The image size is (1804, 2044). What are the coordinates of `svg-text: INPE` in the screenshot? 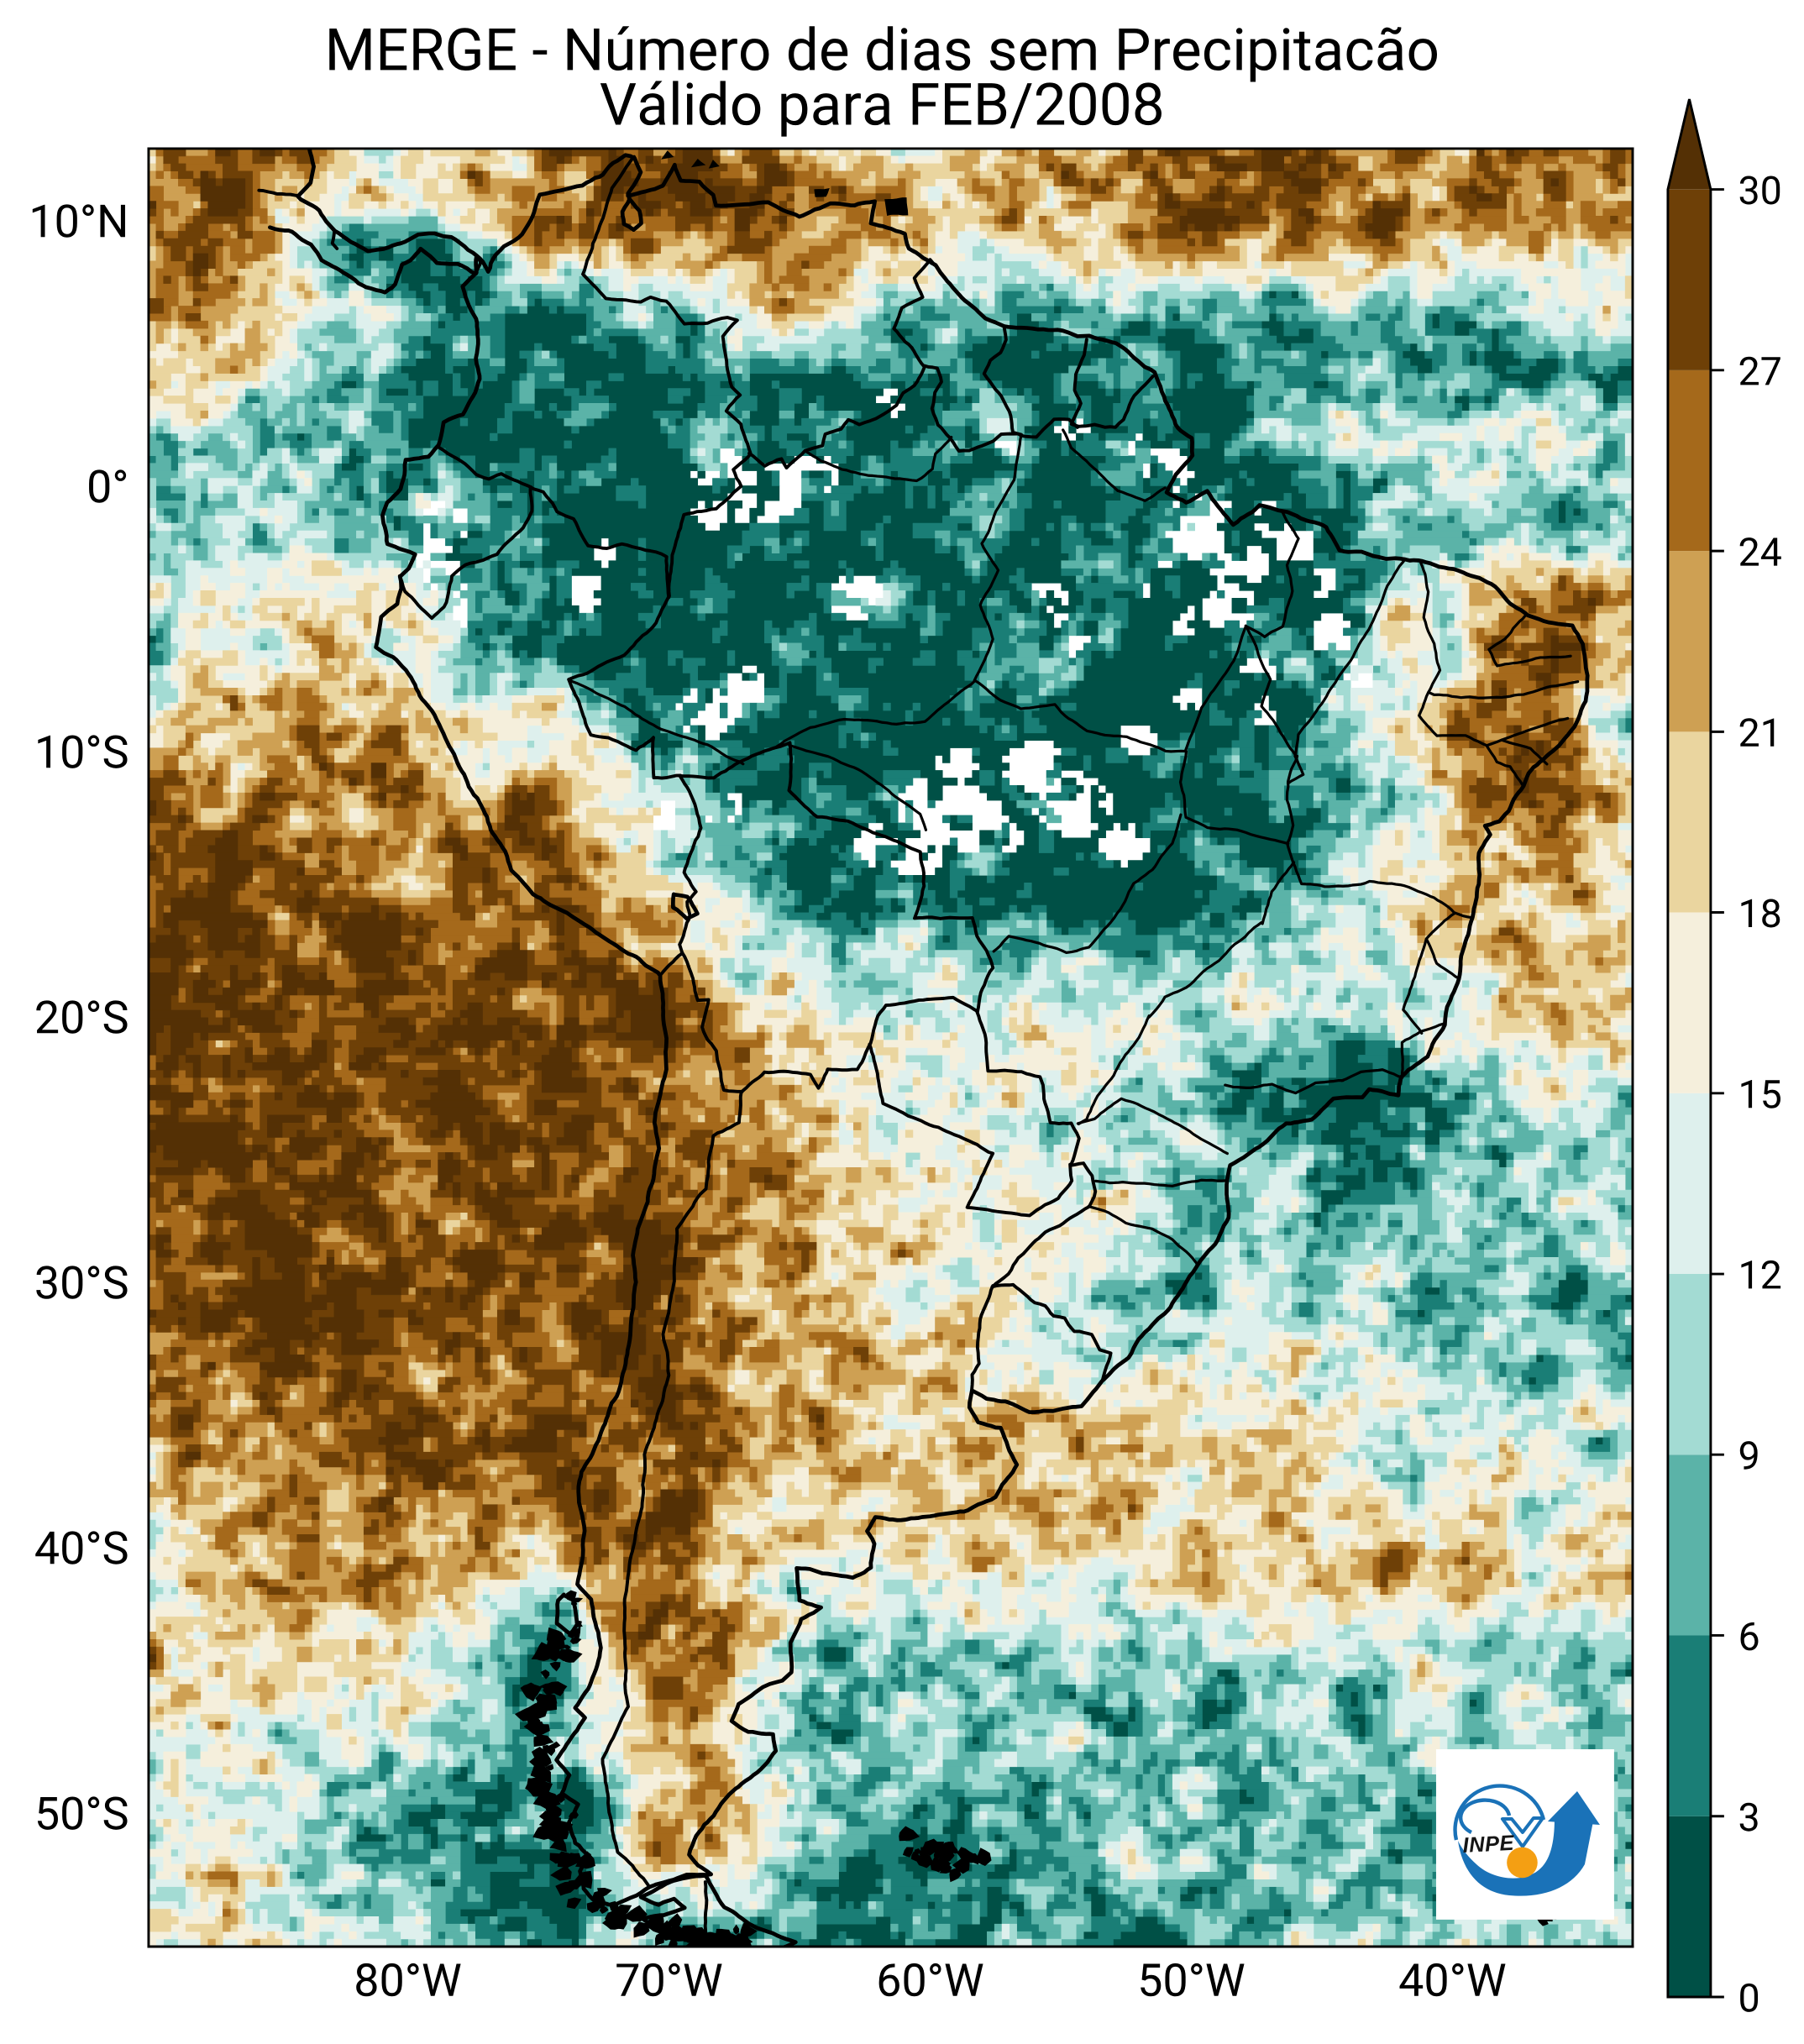 It's located at (1488, 1845).